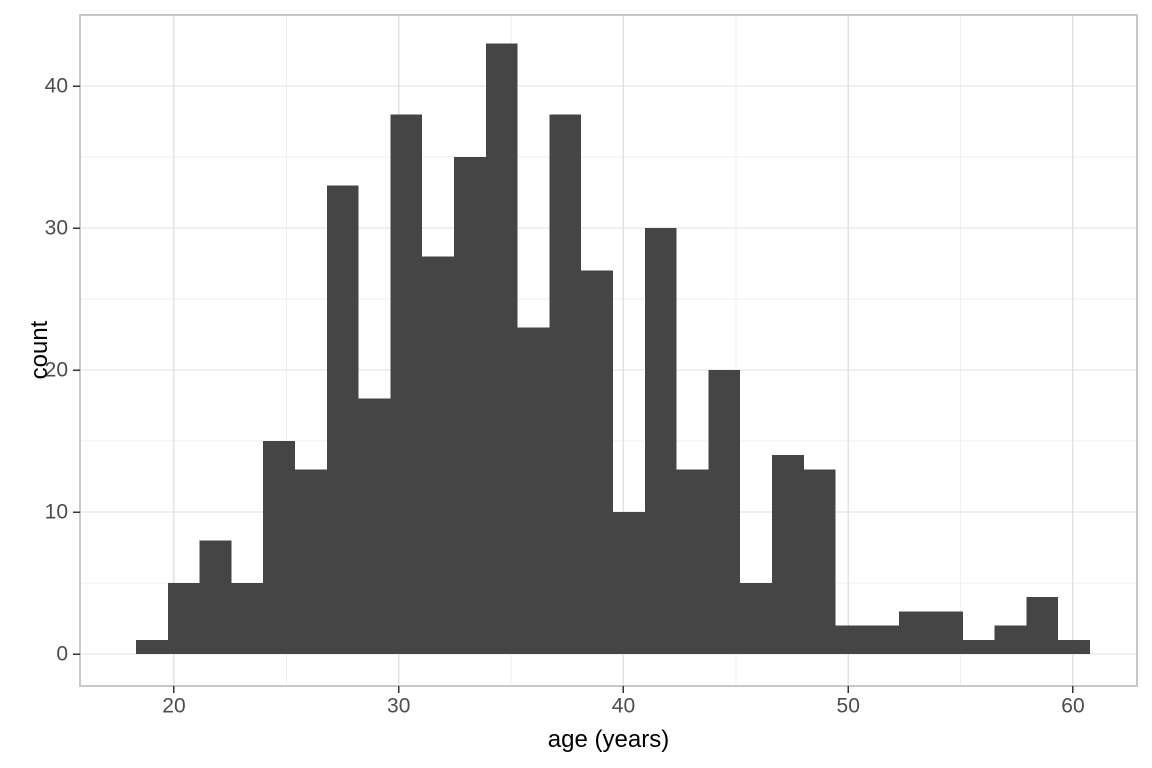 The width and height of the screenshot is (1152, 768). I want to click on x-tick-label: 20, so click(173, 705).